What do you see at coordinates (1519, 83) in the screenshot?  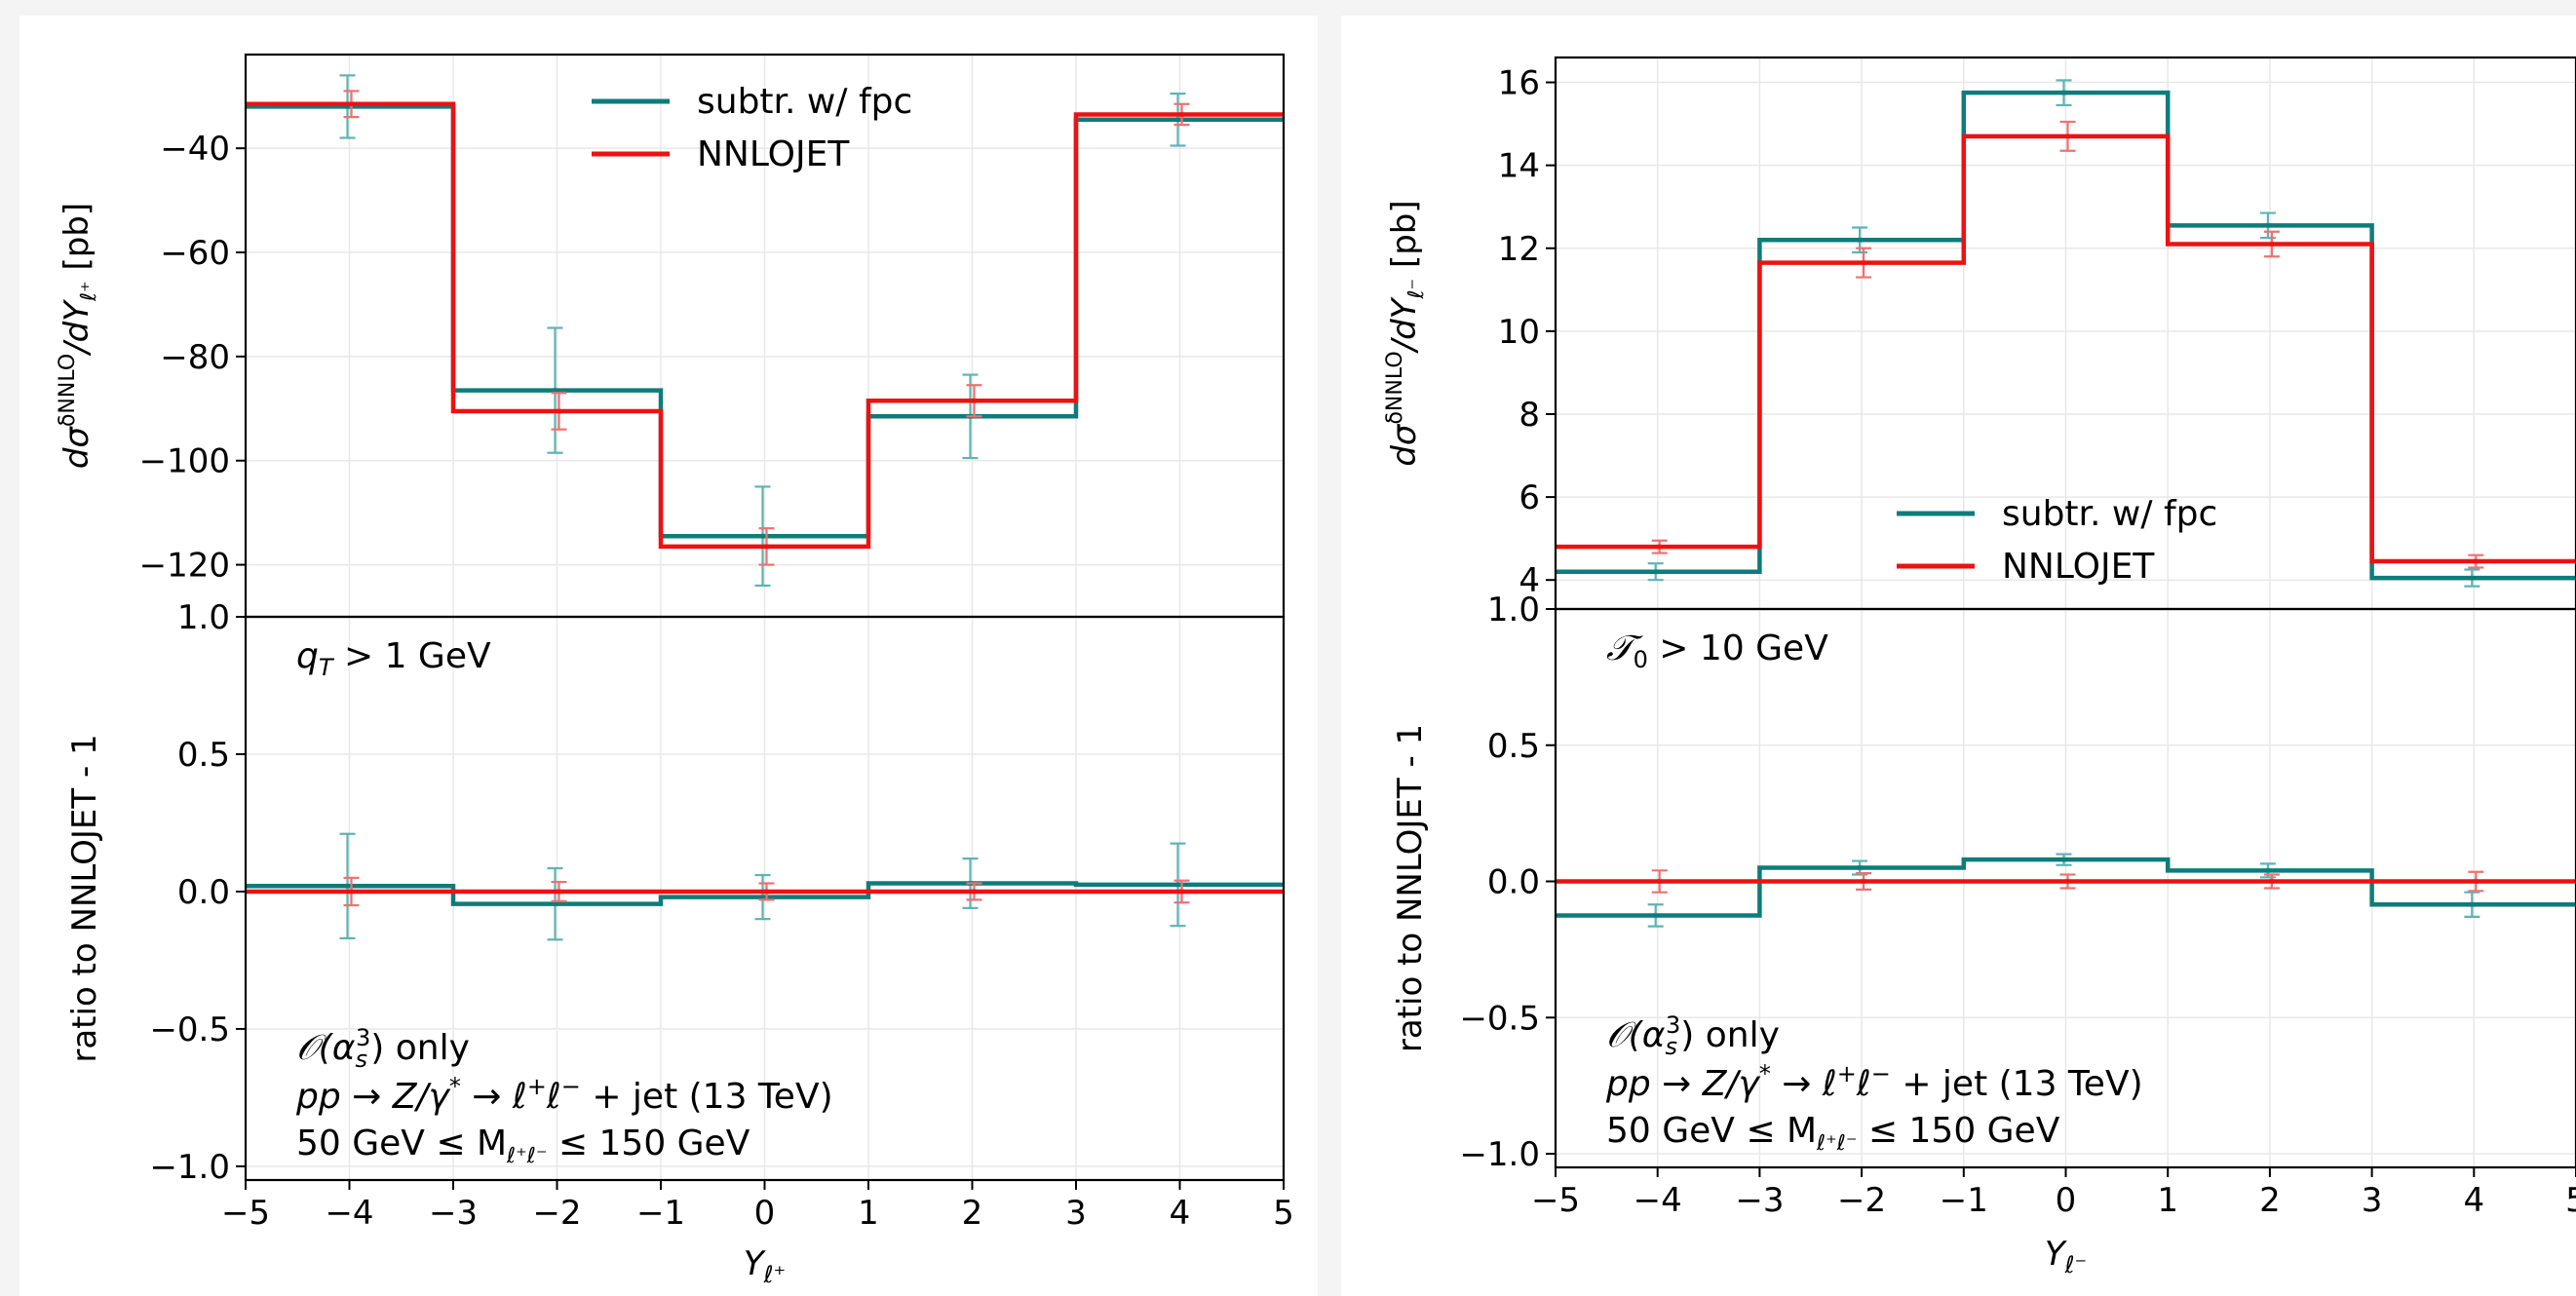 I see `y-tick-label: 16` at bounding box center [1519, 83].